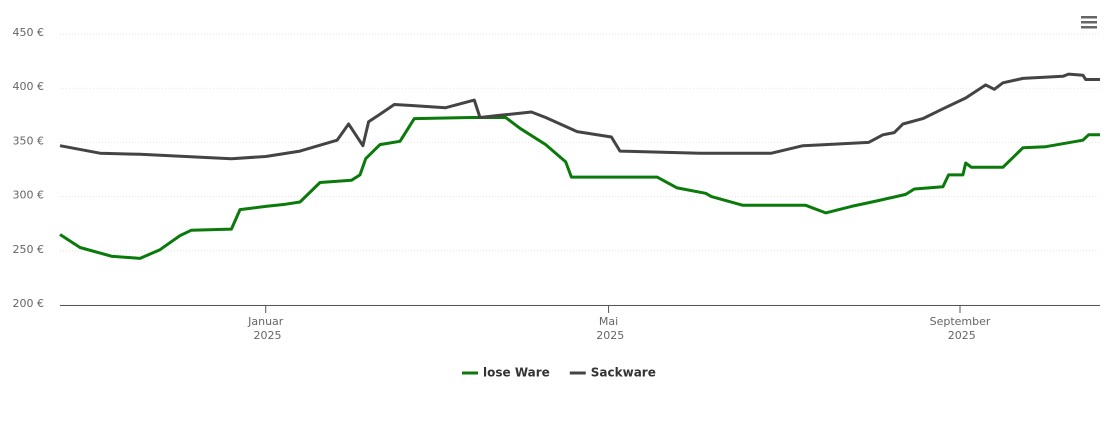 This screenshot has width=1110, height=423. What do you see at coordinates (29, 195) in the screenshot?
I see `y-tick-label: 300 €` at bounding box center [29, 195].